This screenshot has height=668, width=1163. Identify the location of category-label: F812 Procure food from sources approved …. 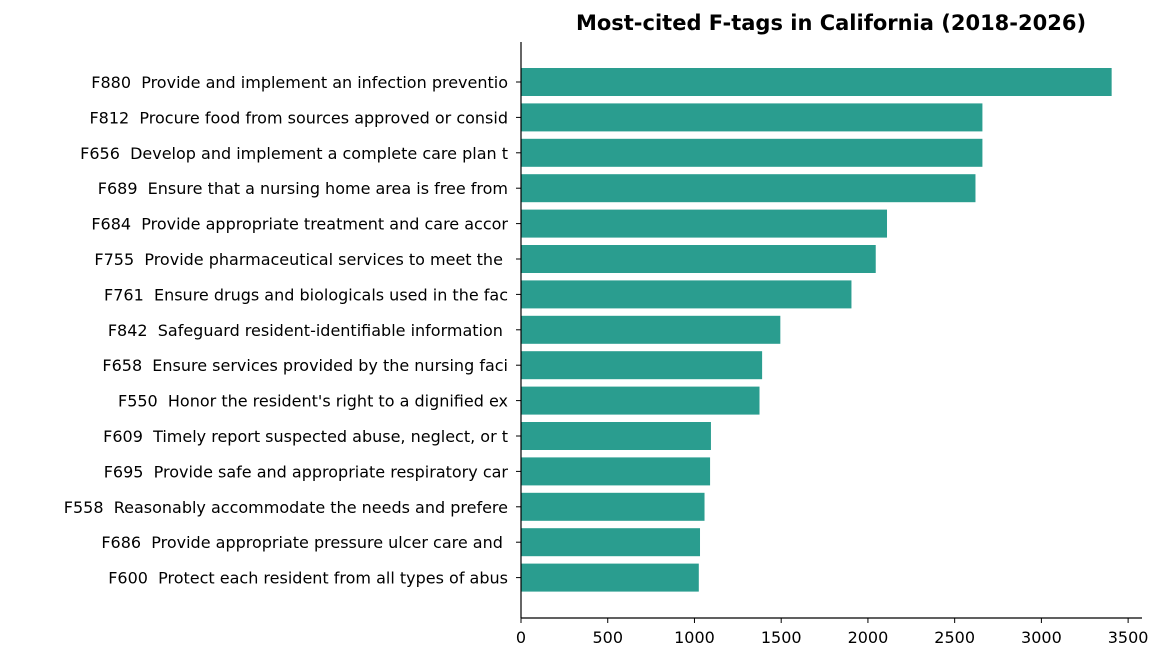
(298, 117).